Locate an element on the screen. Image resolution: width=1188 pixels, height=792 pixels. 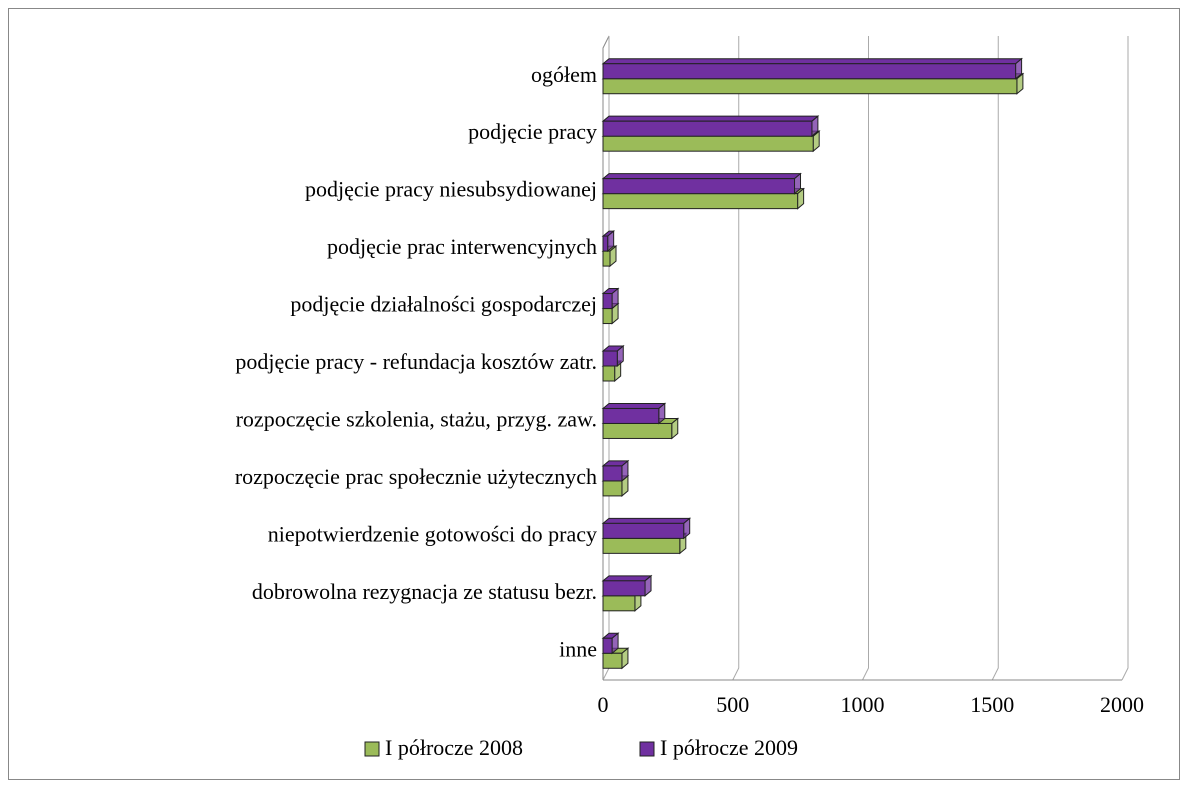
y-tick-label: inne is located at coordinates (578, 648).